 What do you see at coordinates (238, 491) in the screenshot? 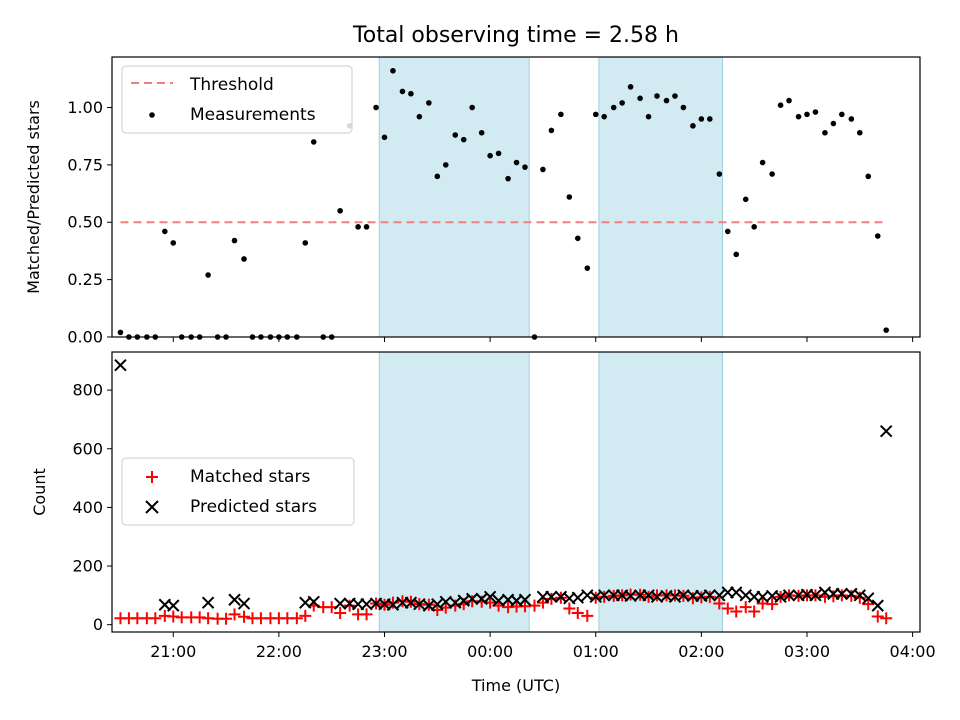
I see `count-panel-legend: Matched stars Predicted stars` at bounding box center [238, 491].